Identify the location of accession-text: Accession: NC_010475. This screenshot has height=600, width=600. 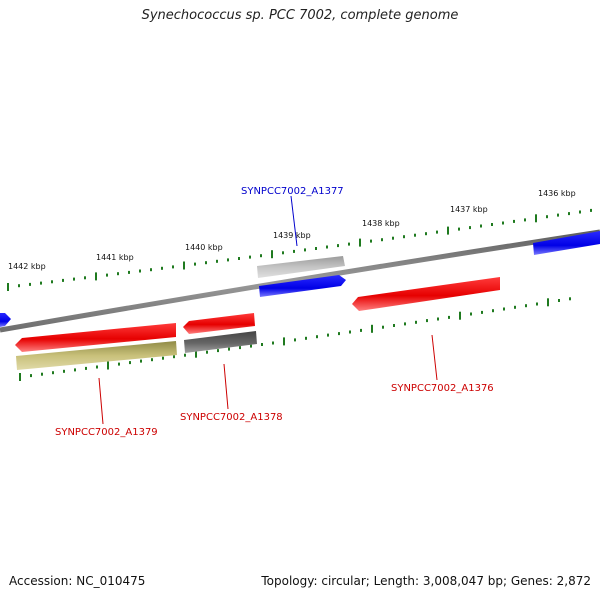
(77, 581).